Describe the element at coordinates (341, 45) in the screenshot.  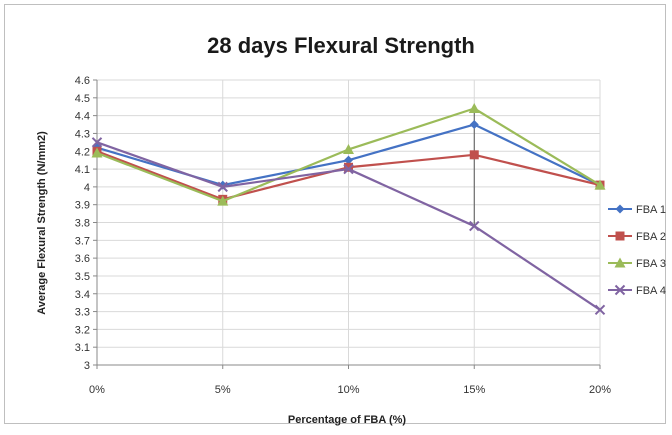
I see `chart-title: 28 days Flexural Strength` at that location.